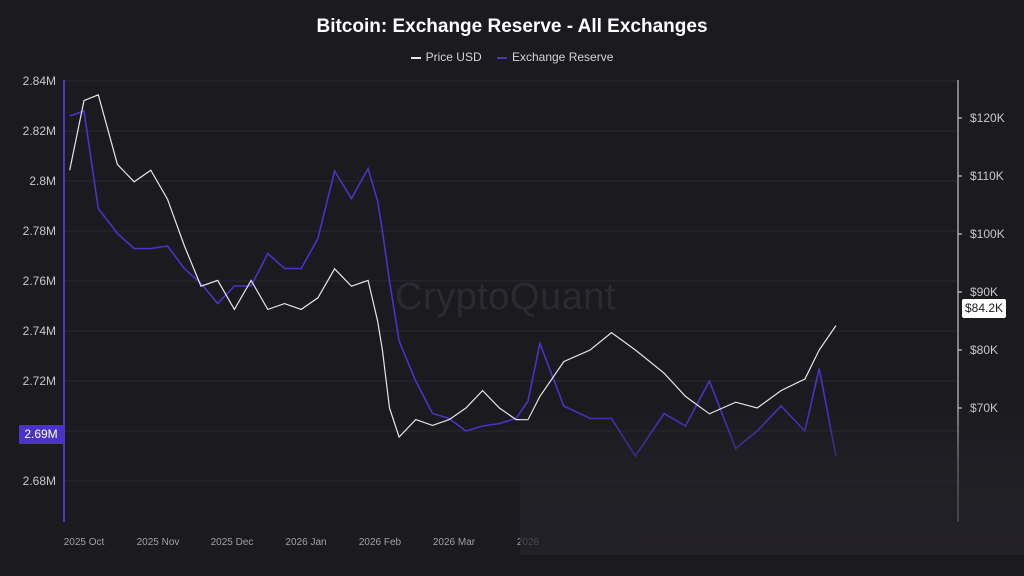 This screenshot has width=1024, height=576. I want to click on right-tick-label: $90K, so click(984, 292).